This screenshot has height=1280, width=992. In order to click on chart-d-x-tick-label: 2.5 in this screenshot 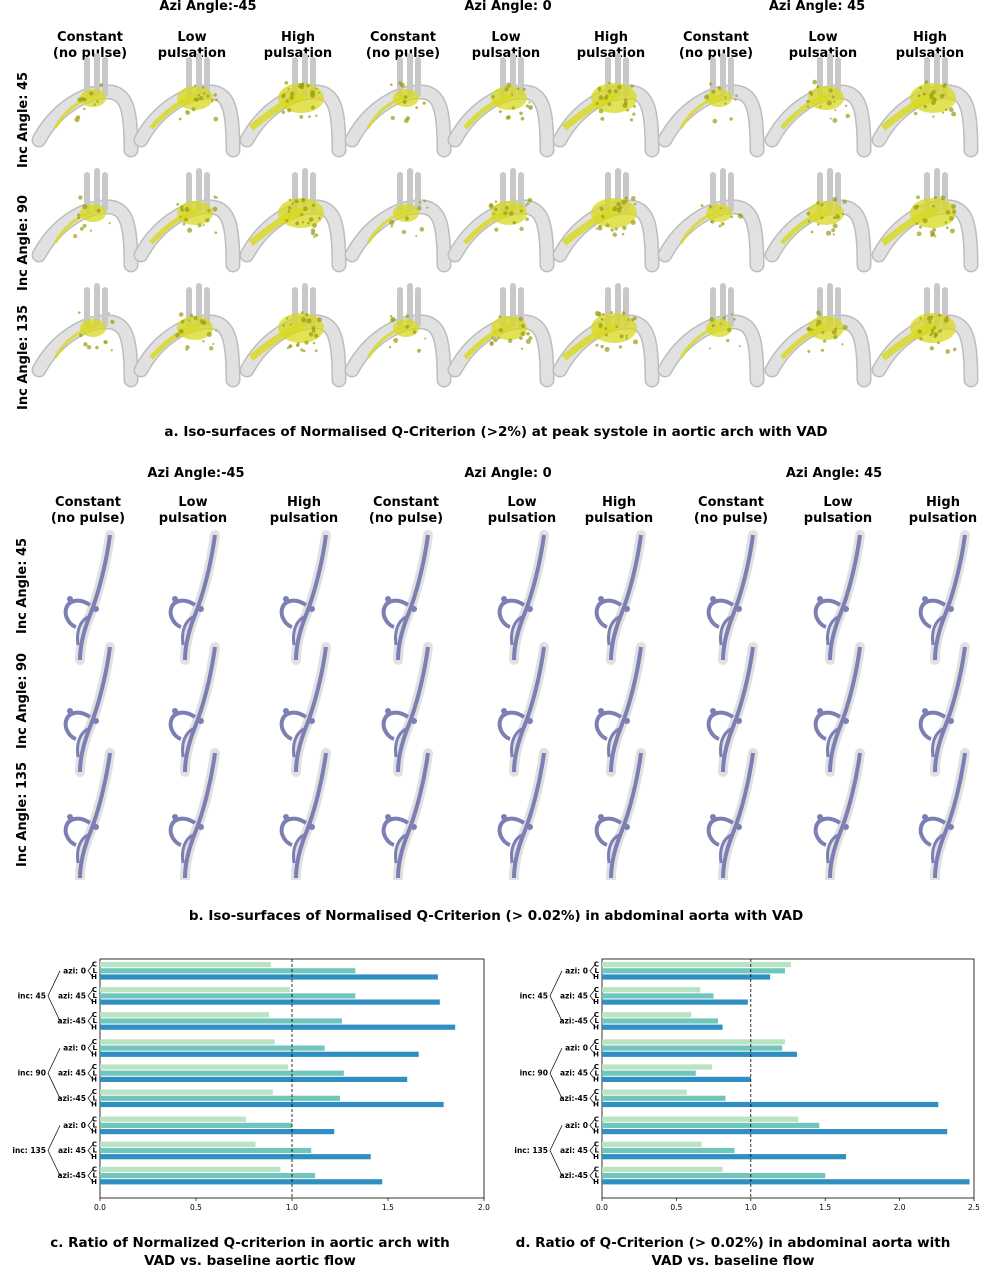, I will do `click(974, 1207)`.